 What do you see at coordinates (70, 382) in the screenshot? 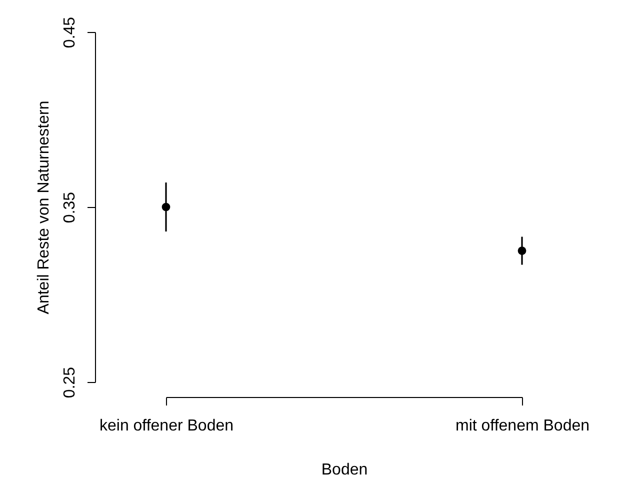
I see `y-tick-label: 0.25` at bounding box center [70, 382].